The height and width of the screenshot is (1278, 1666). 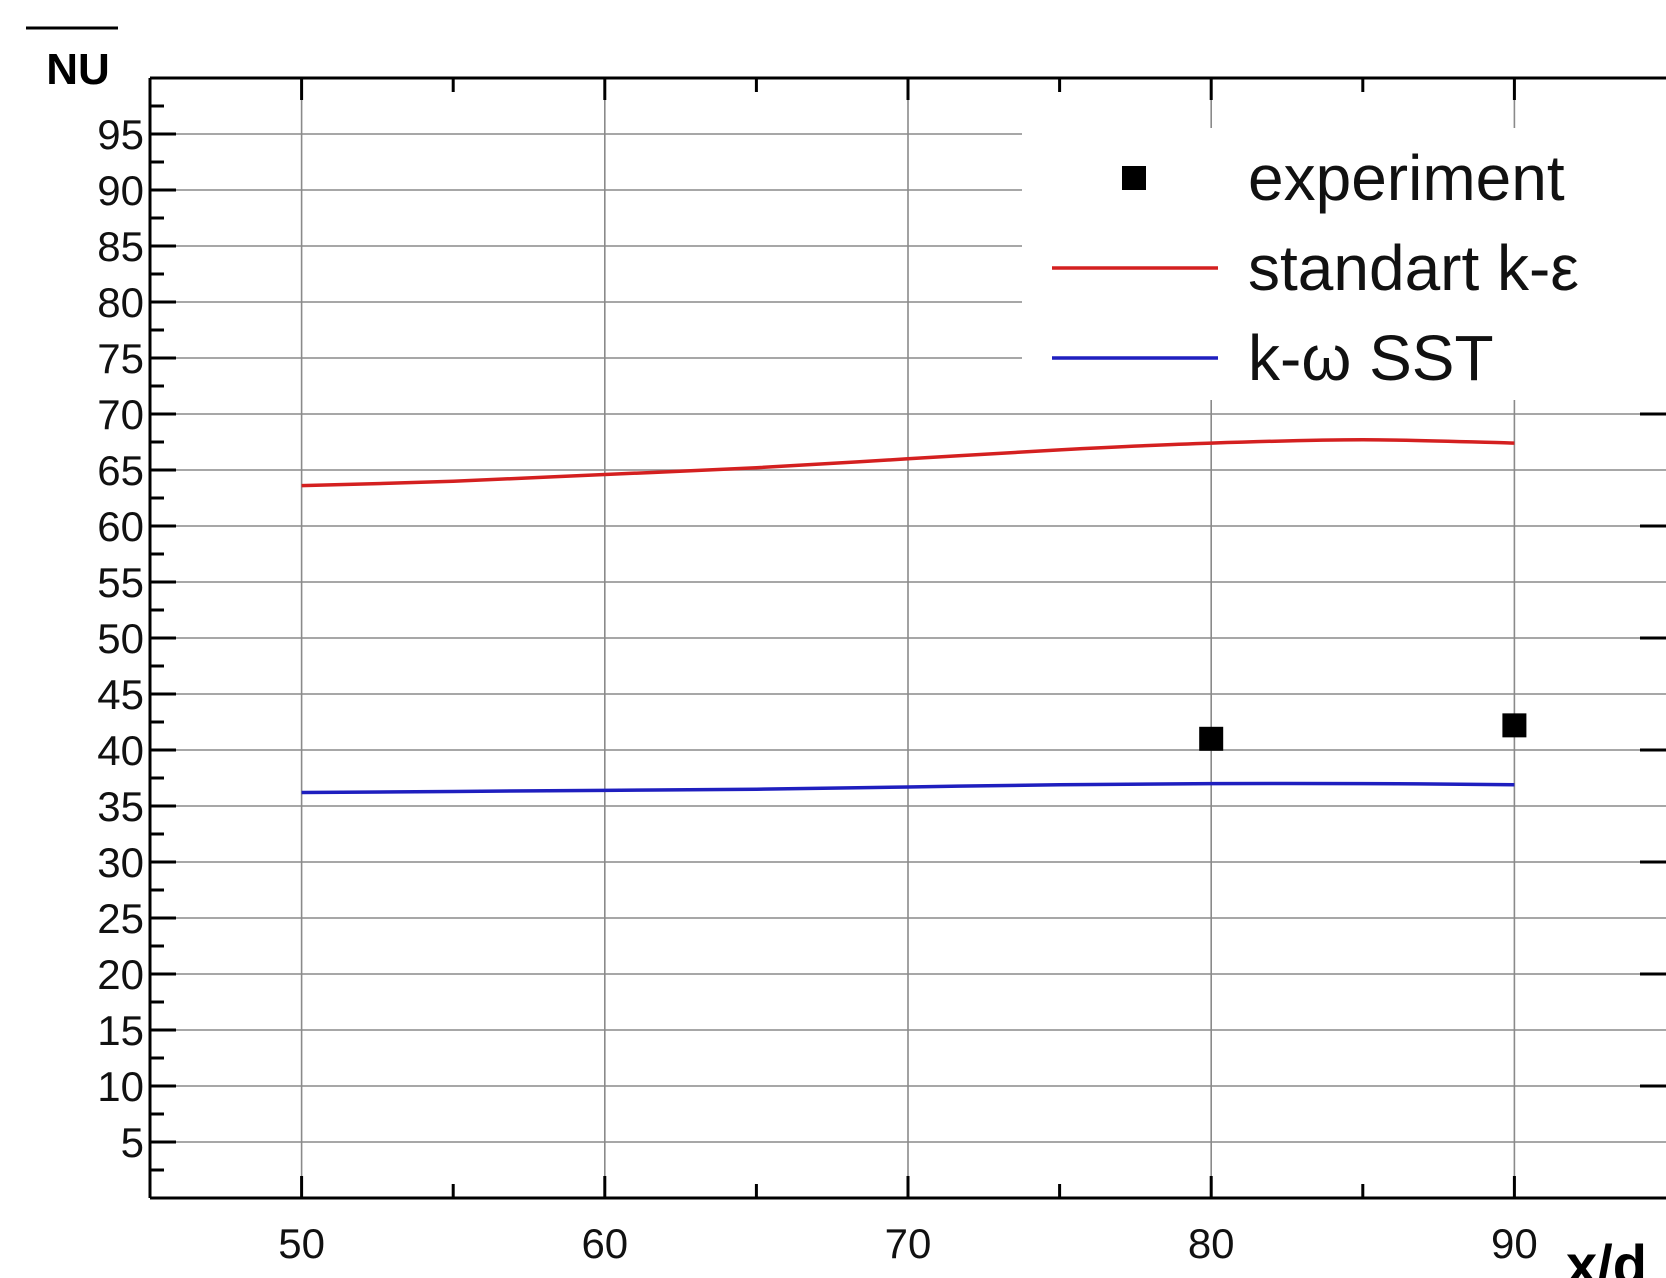 What do you see at coordinates (120, 750) in the screenshot?
I see `y-tick-label: 40` at bounding box center [120, 750].